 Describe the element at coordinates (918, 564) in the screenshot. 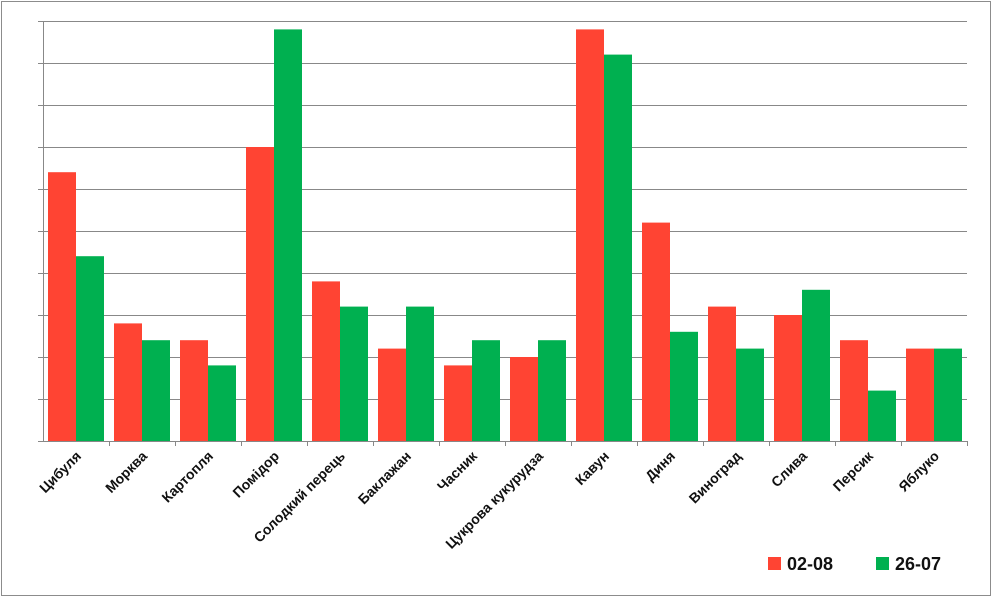

I see `legend-label: 26-07` at that location.